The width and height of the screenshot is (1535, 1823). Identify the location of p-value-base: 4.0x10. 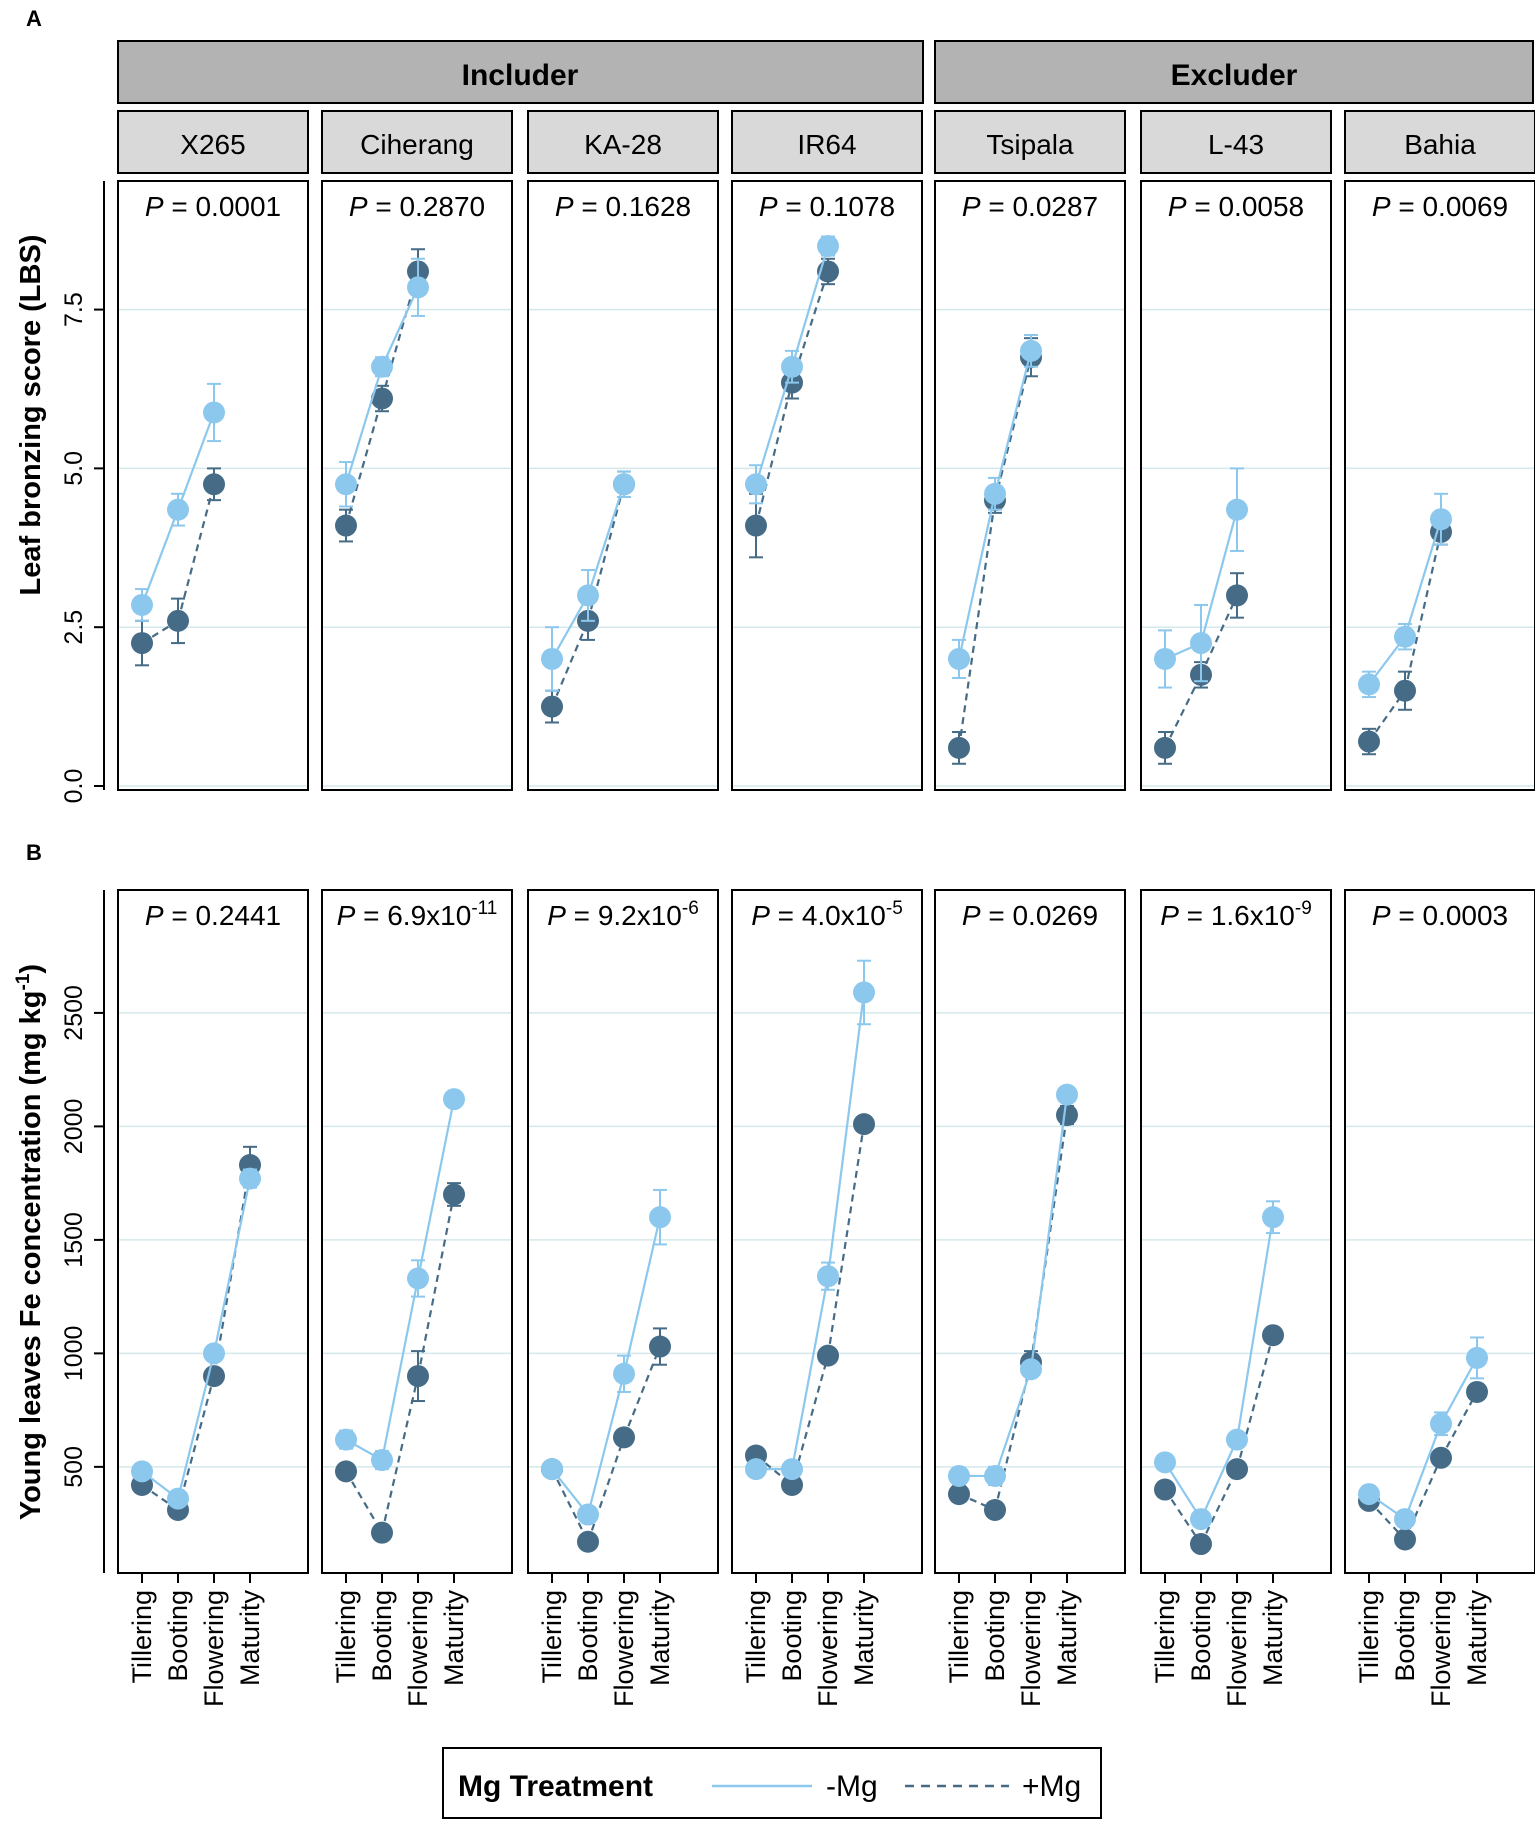
(844, 915).